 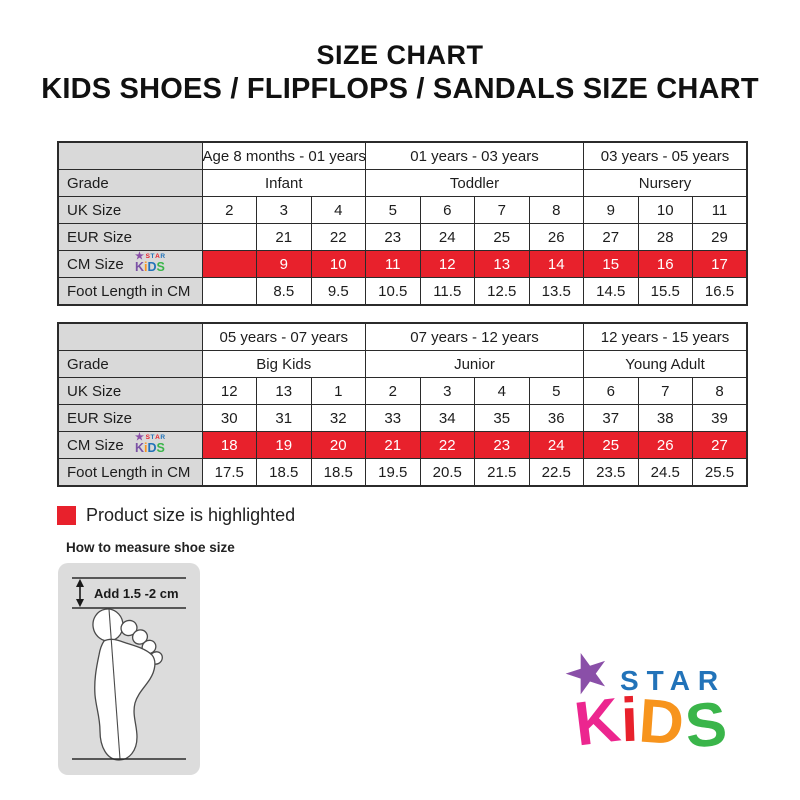 I want to click on size-cell: 35, so click(x=502, y=418).